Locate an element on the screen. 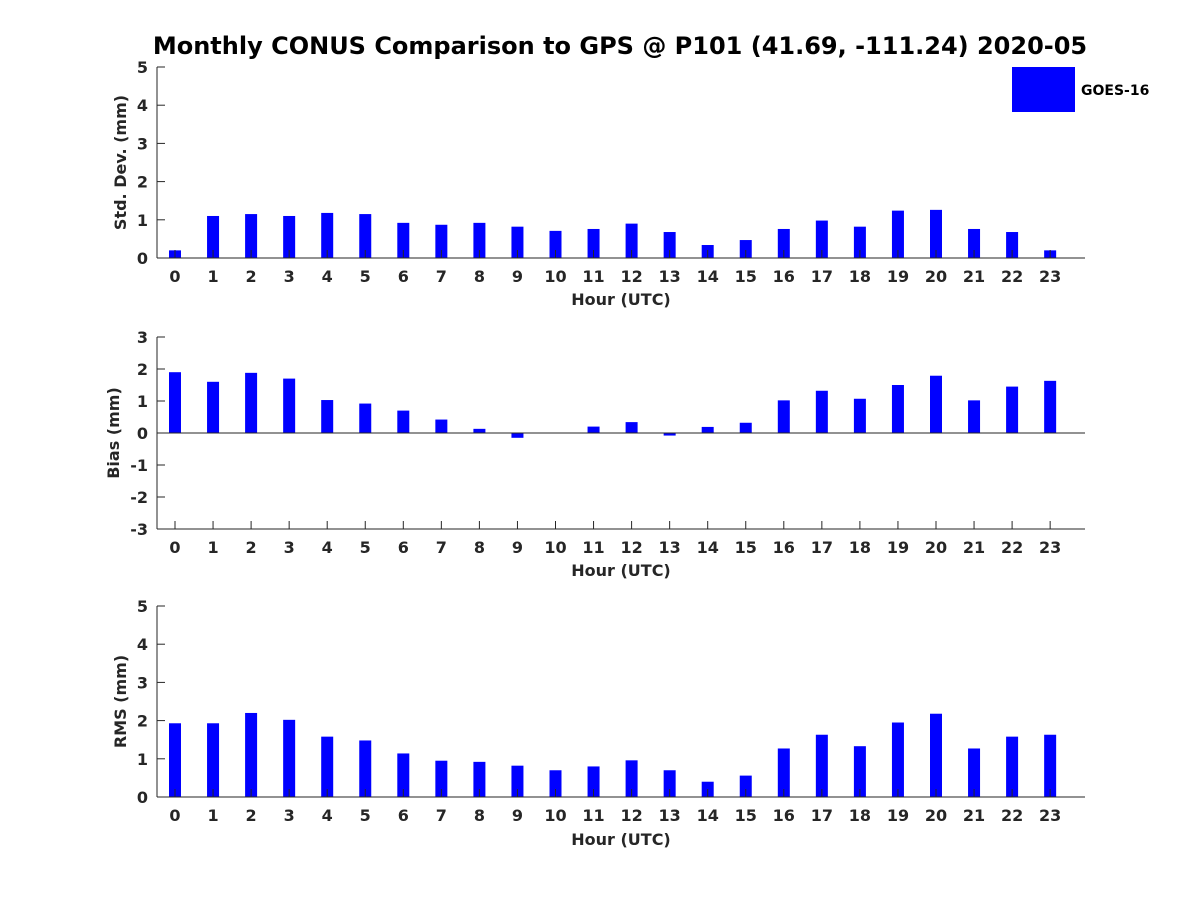 The image size is (1200, 900). x-tick-label: 16 is located at coordinates (784, 547).